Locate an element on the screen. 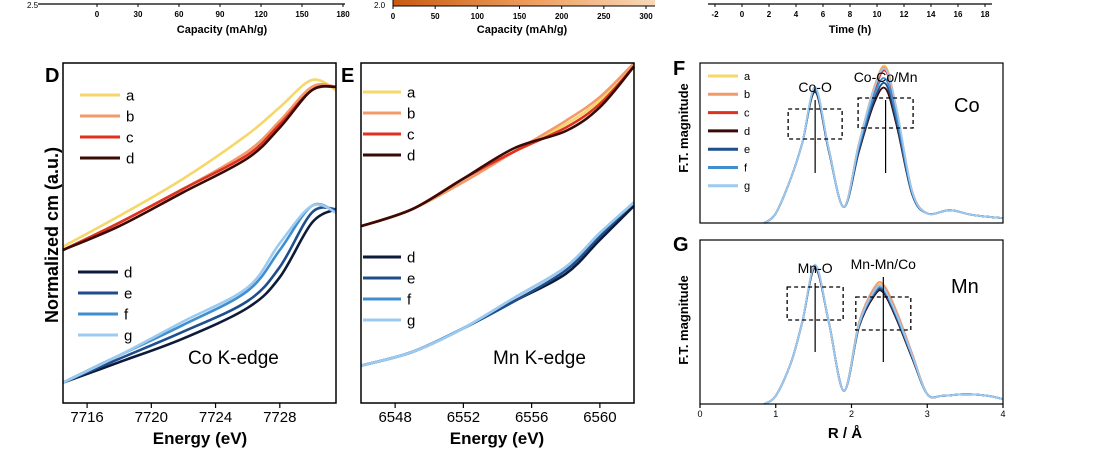 Image resolution: width=1098 pixels, height=467 pixels. x-tick-label: 4 is located at coordinates (1002, 414).